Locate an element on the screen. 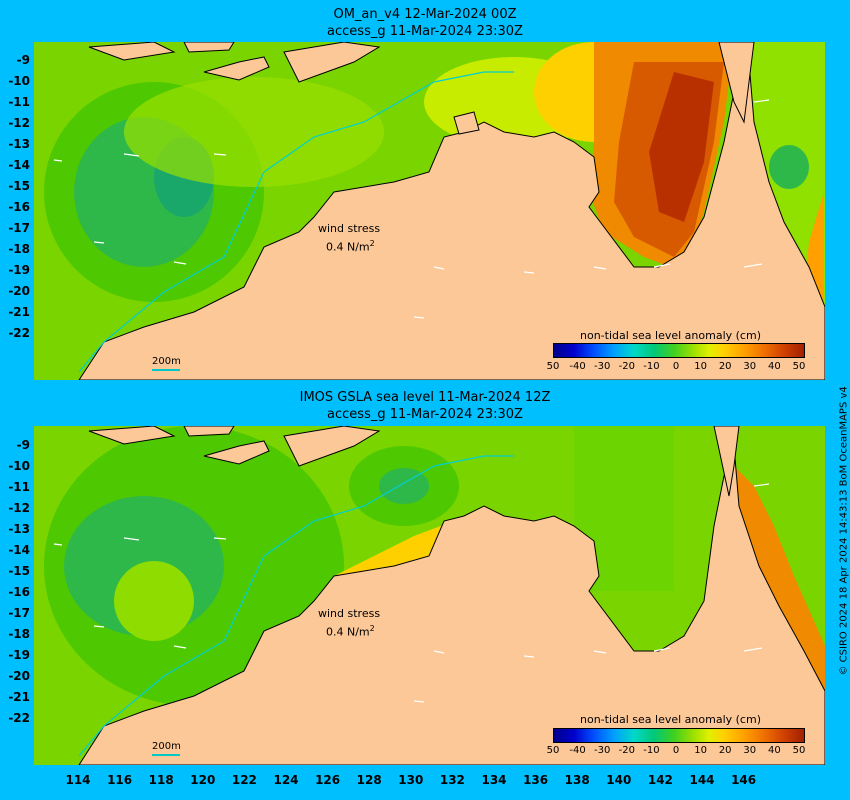 Image resolution: width=850 pixels, height=800 pixels. longitude-tick-label: 138 is located at coordinates (577, 780).